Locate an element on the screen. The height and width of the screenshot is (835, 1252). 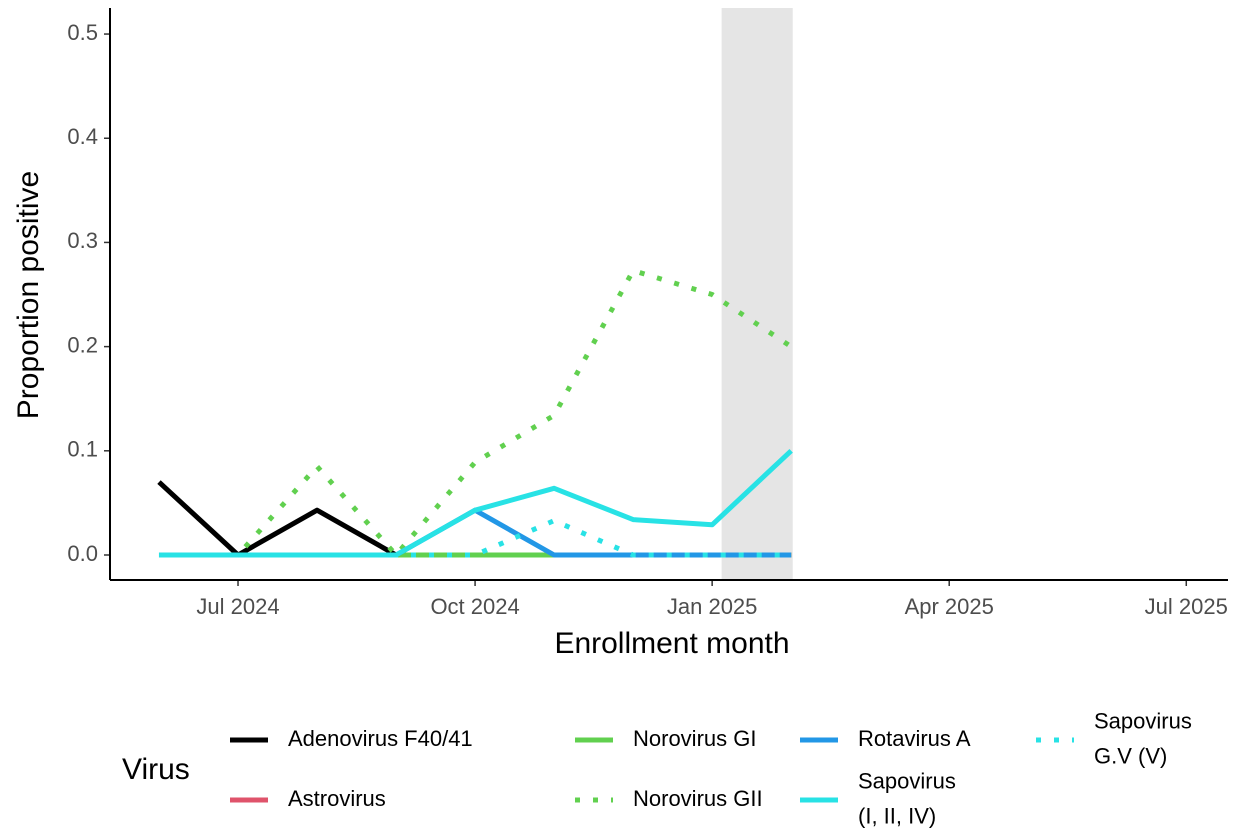
legend-item: Norovirus GII is located at coordinates (669, 798).